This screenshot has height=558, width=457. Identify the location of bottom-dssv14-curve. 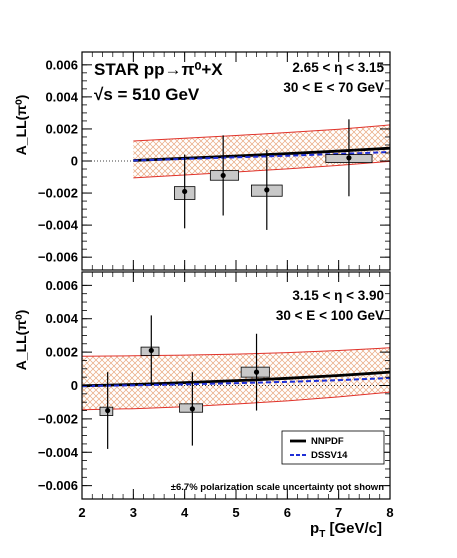
(236, 382).